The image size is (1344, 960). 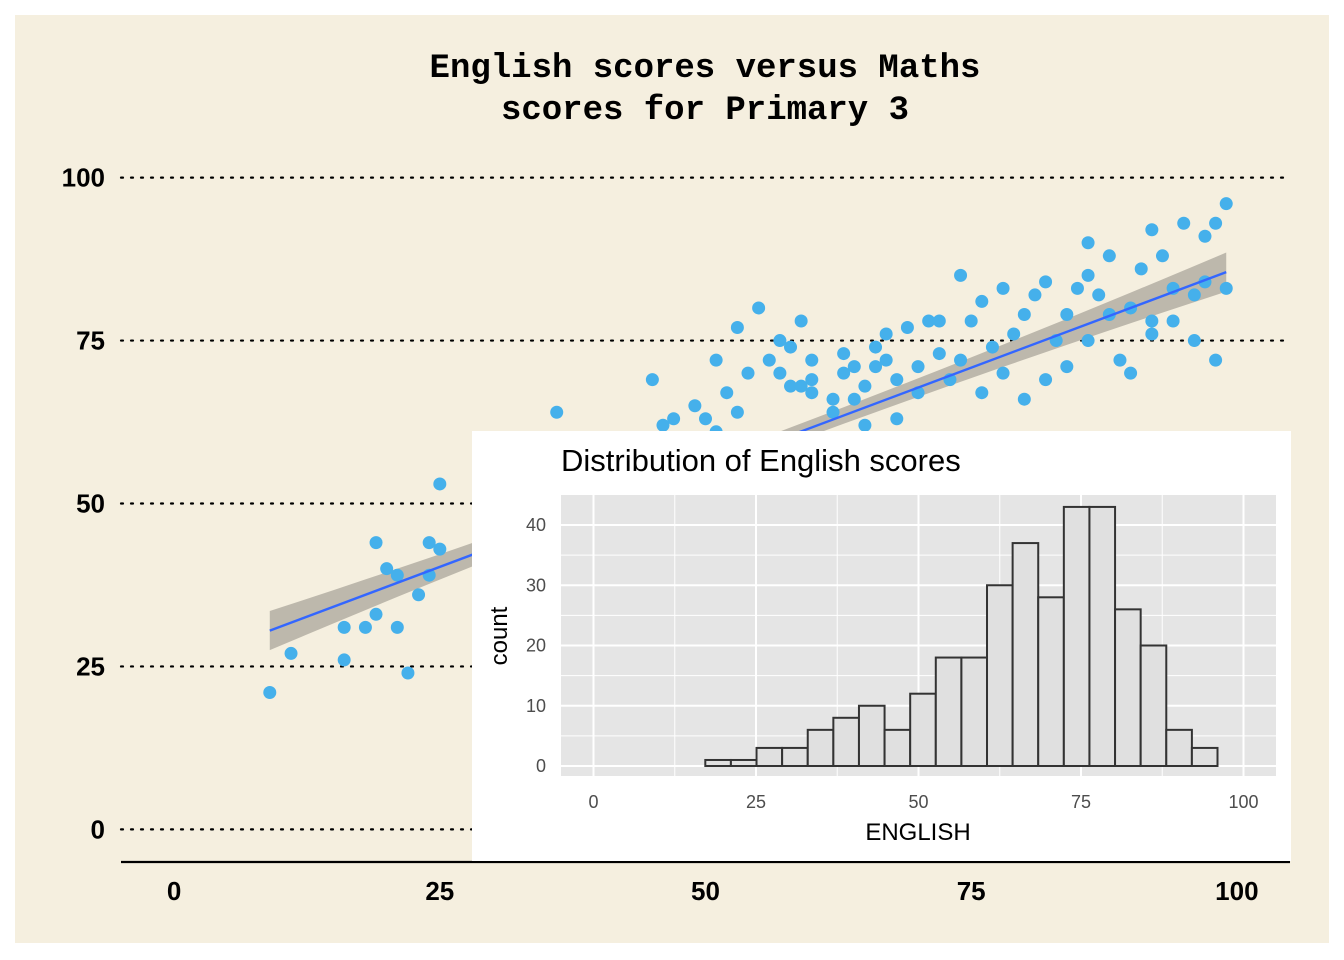 What do you see at coordinates (90, 341) in the screenshot?
I see `y-tick-label: 75` at bounding box center [90, 341].